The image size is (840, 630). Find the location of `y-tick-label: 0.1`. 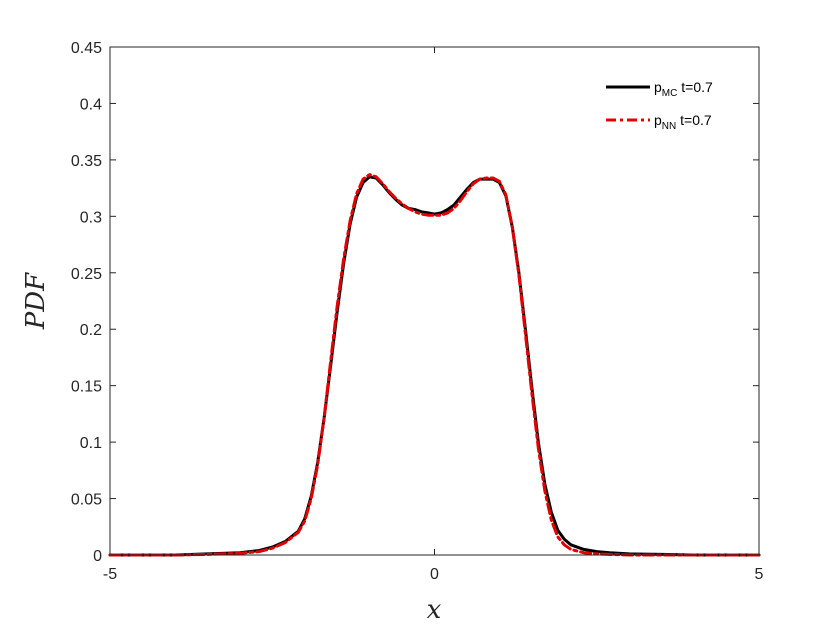

y-tick-label: 0.1 is located at coordinates (91, 443).